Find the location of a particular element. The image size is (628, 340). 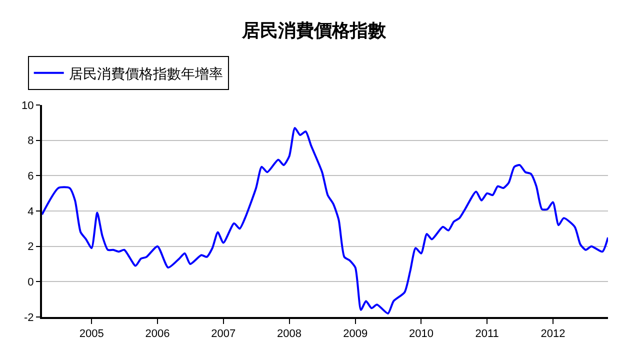

y-tick-label: 8 is located at coordinates (31, 141).